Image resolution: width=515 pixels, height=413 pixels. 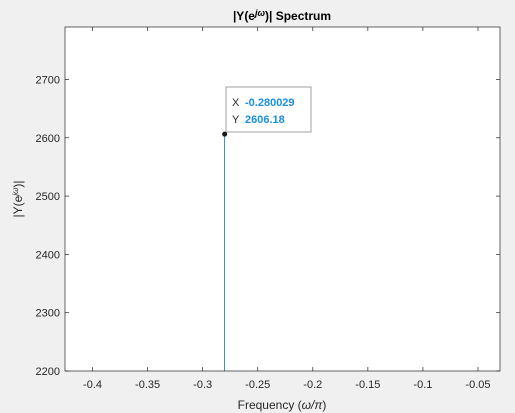 What do you see at coordinates (48, 197) in the screenshot?
I see `y-tick-label: 2500` at bounding box center [48, 197].